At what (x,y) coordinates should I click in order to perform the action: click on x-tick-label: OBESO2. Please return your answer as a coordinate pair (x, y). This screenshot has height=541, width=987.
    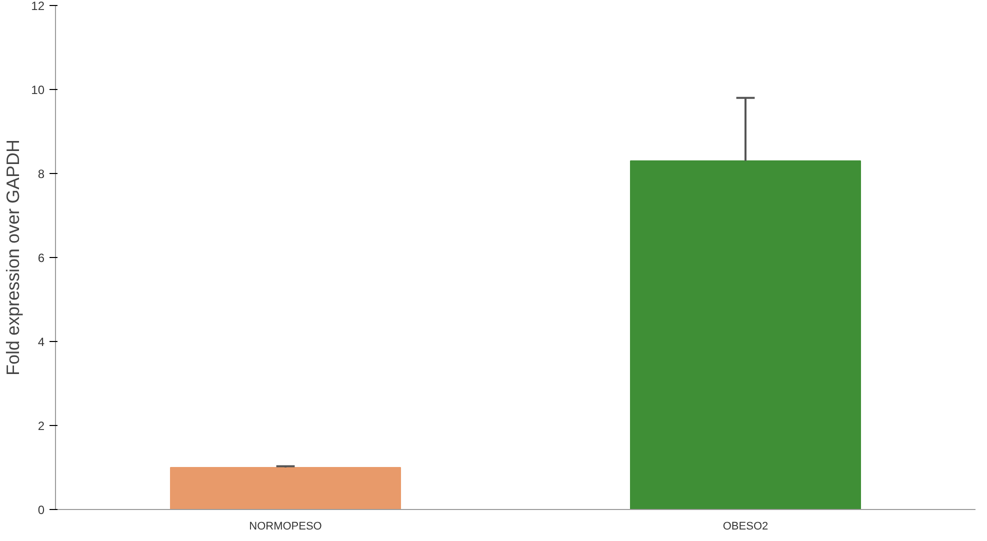
    Looking at the image, I should click on (745, 526).